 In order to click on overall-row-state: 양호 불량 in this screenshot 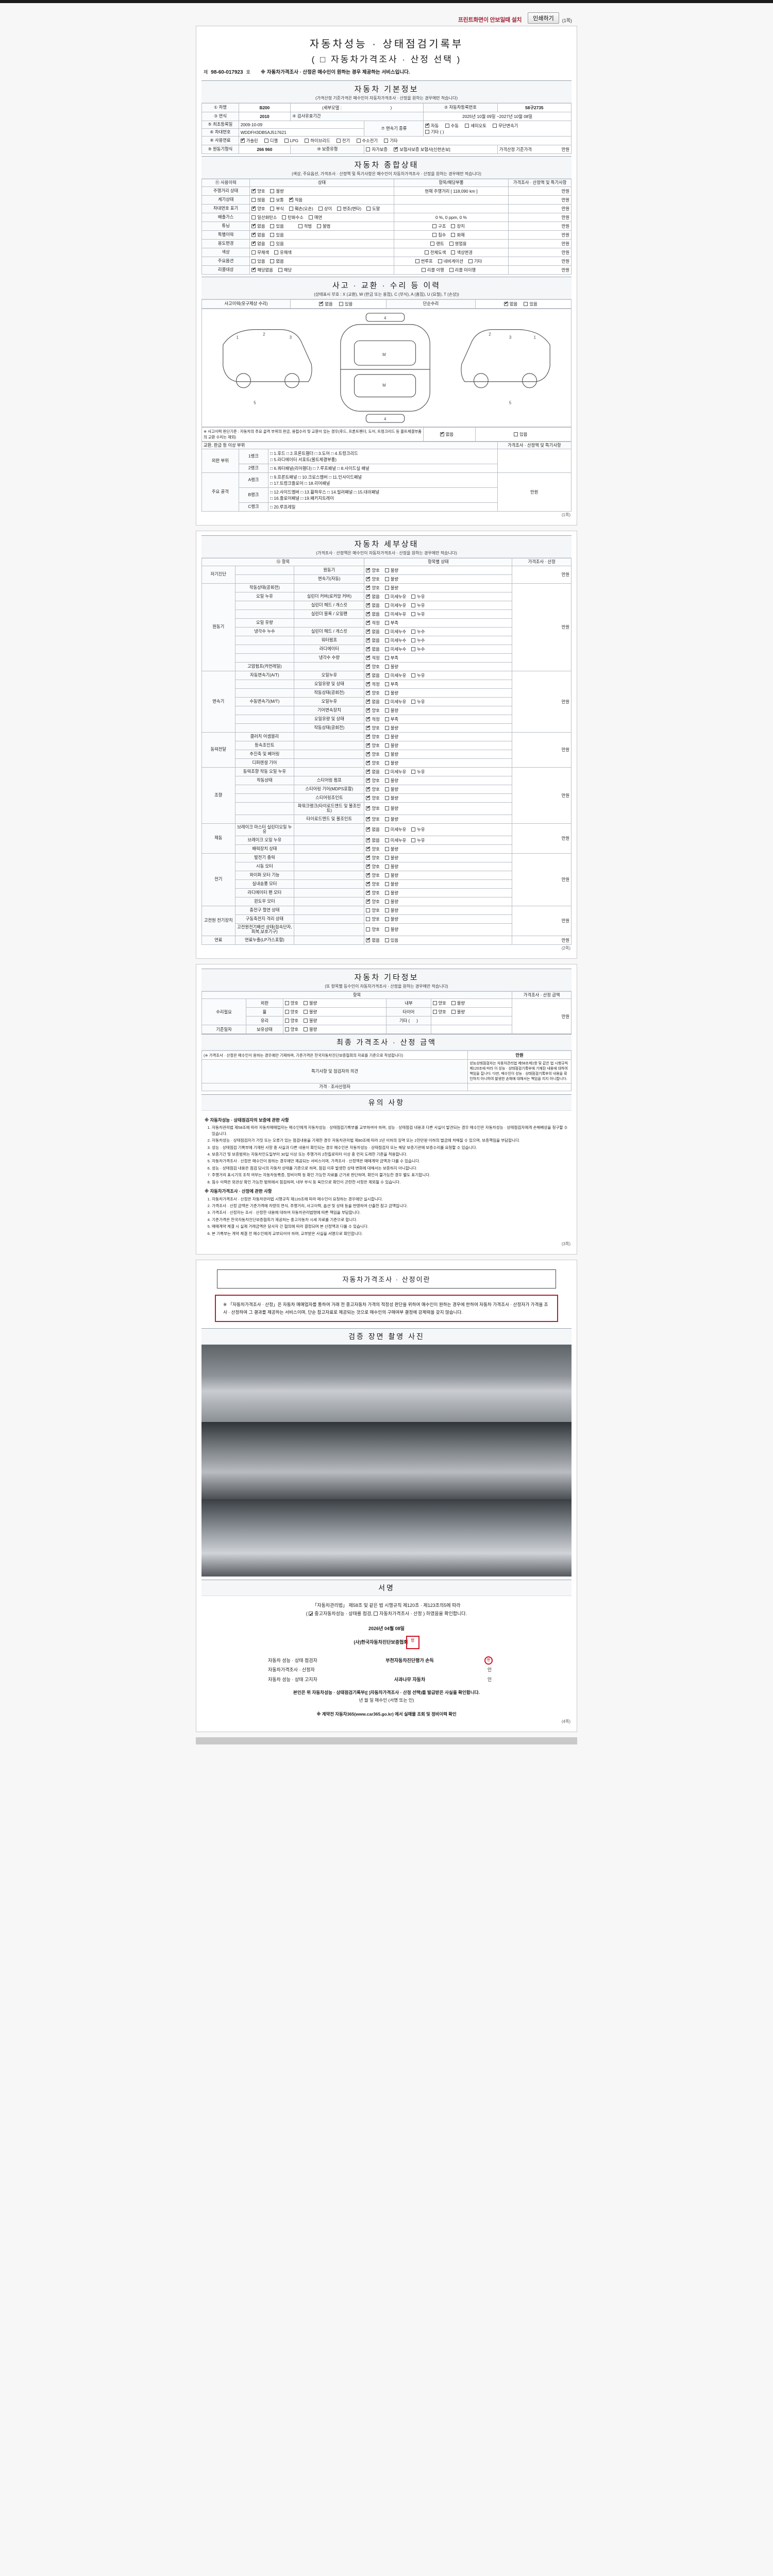, I will do `click(321, 191)`.